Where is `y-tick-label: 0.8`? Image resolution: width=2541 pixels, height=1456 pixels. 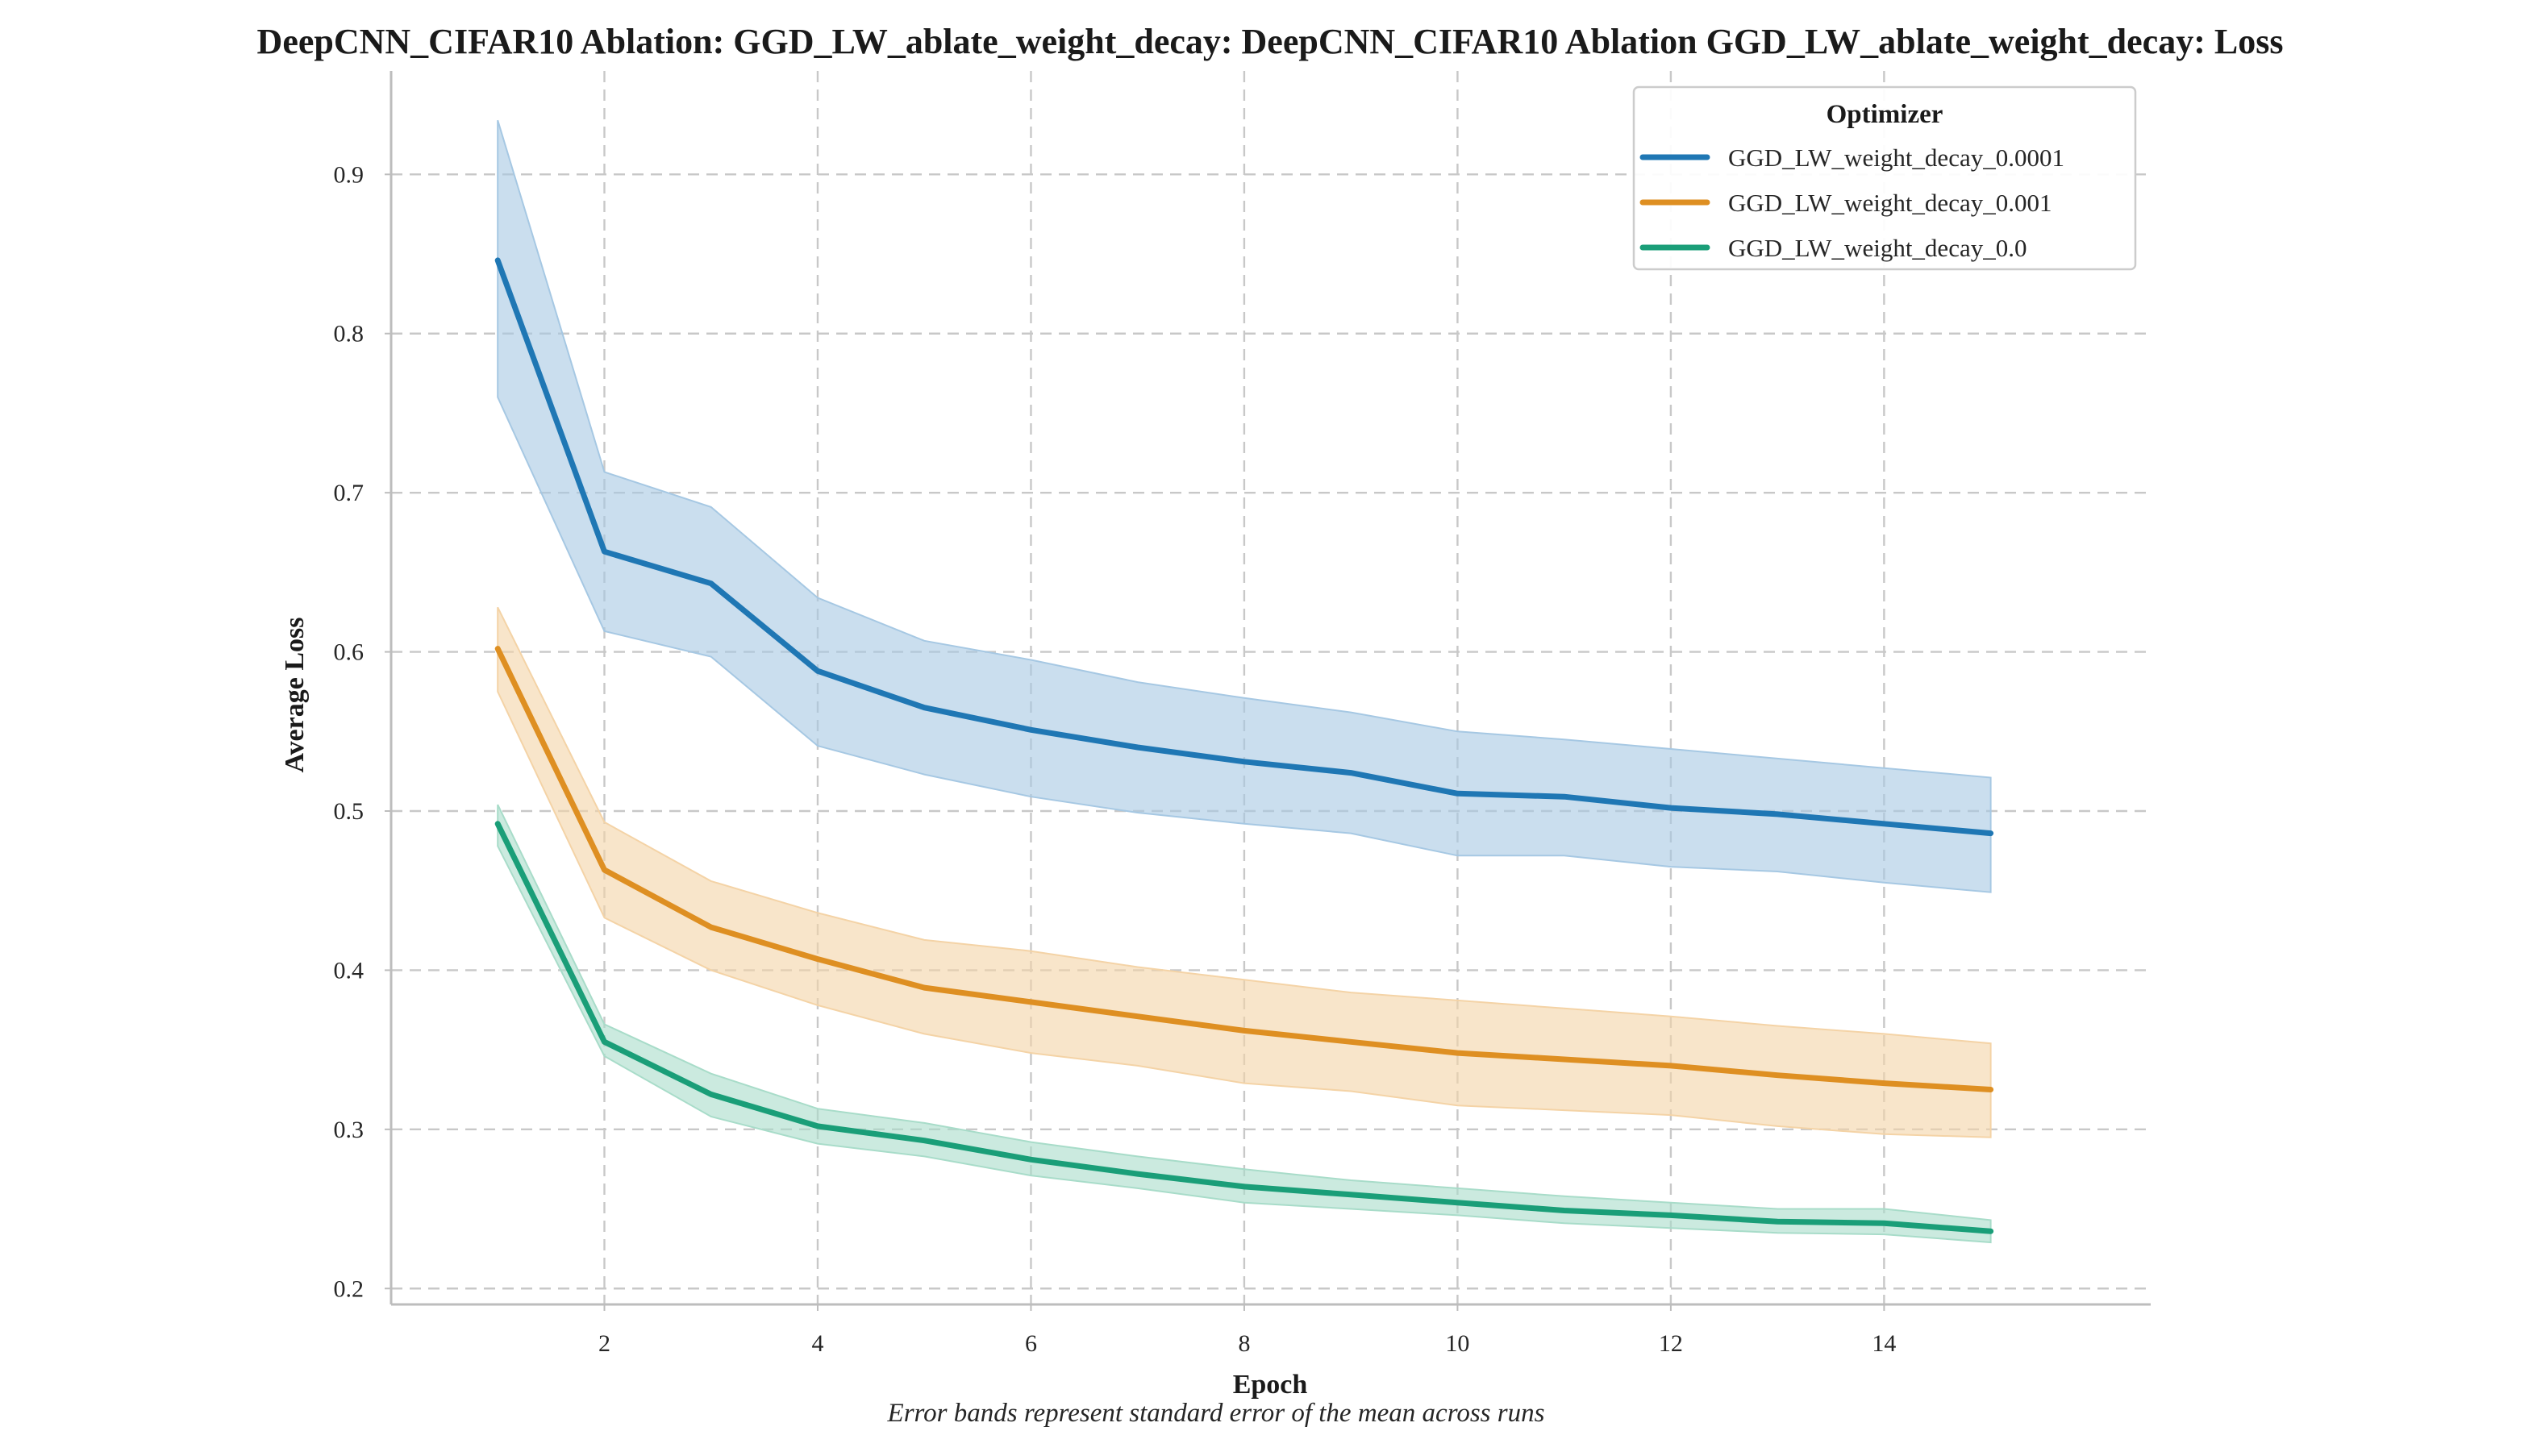 y-tick-label: 0.8 is located at coordinates (349, 334).